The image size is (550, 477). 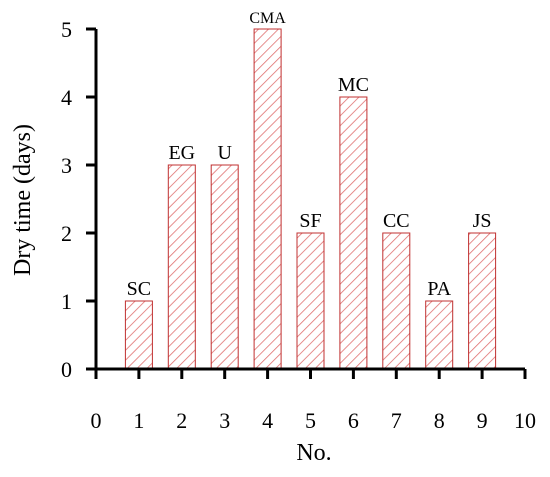 What do you see at coordinates (224, 420) in the screenshot?
I see `x-tick-label: 3` at bounding box center [224, 420].